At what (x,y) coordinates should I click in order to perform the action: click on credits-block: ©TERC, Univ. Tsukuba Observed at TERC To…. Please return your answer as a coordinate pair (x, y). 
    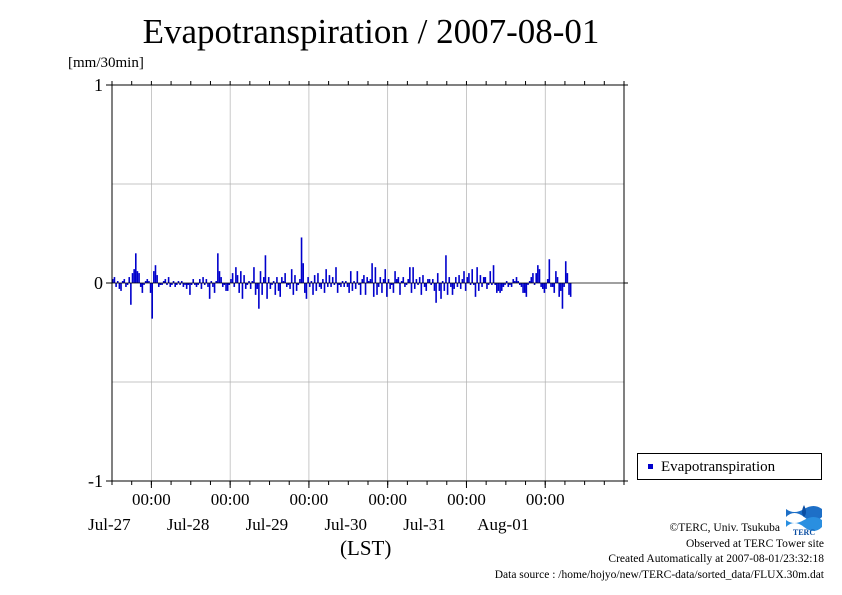
    Looking at the image, I should click on (594, 552).